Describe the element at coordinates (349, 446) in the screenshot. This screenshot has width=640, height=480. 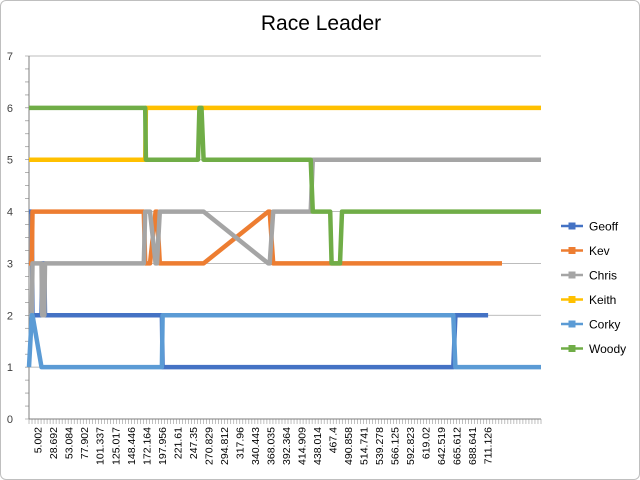
I see `x-tick-label: 490.858` at that location.